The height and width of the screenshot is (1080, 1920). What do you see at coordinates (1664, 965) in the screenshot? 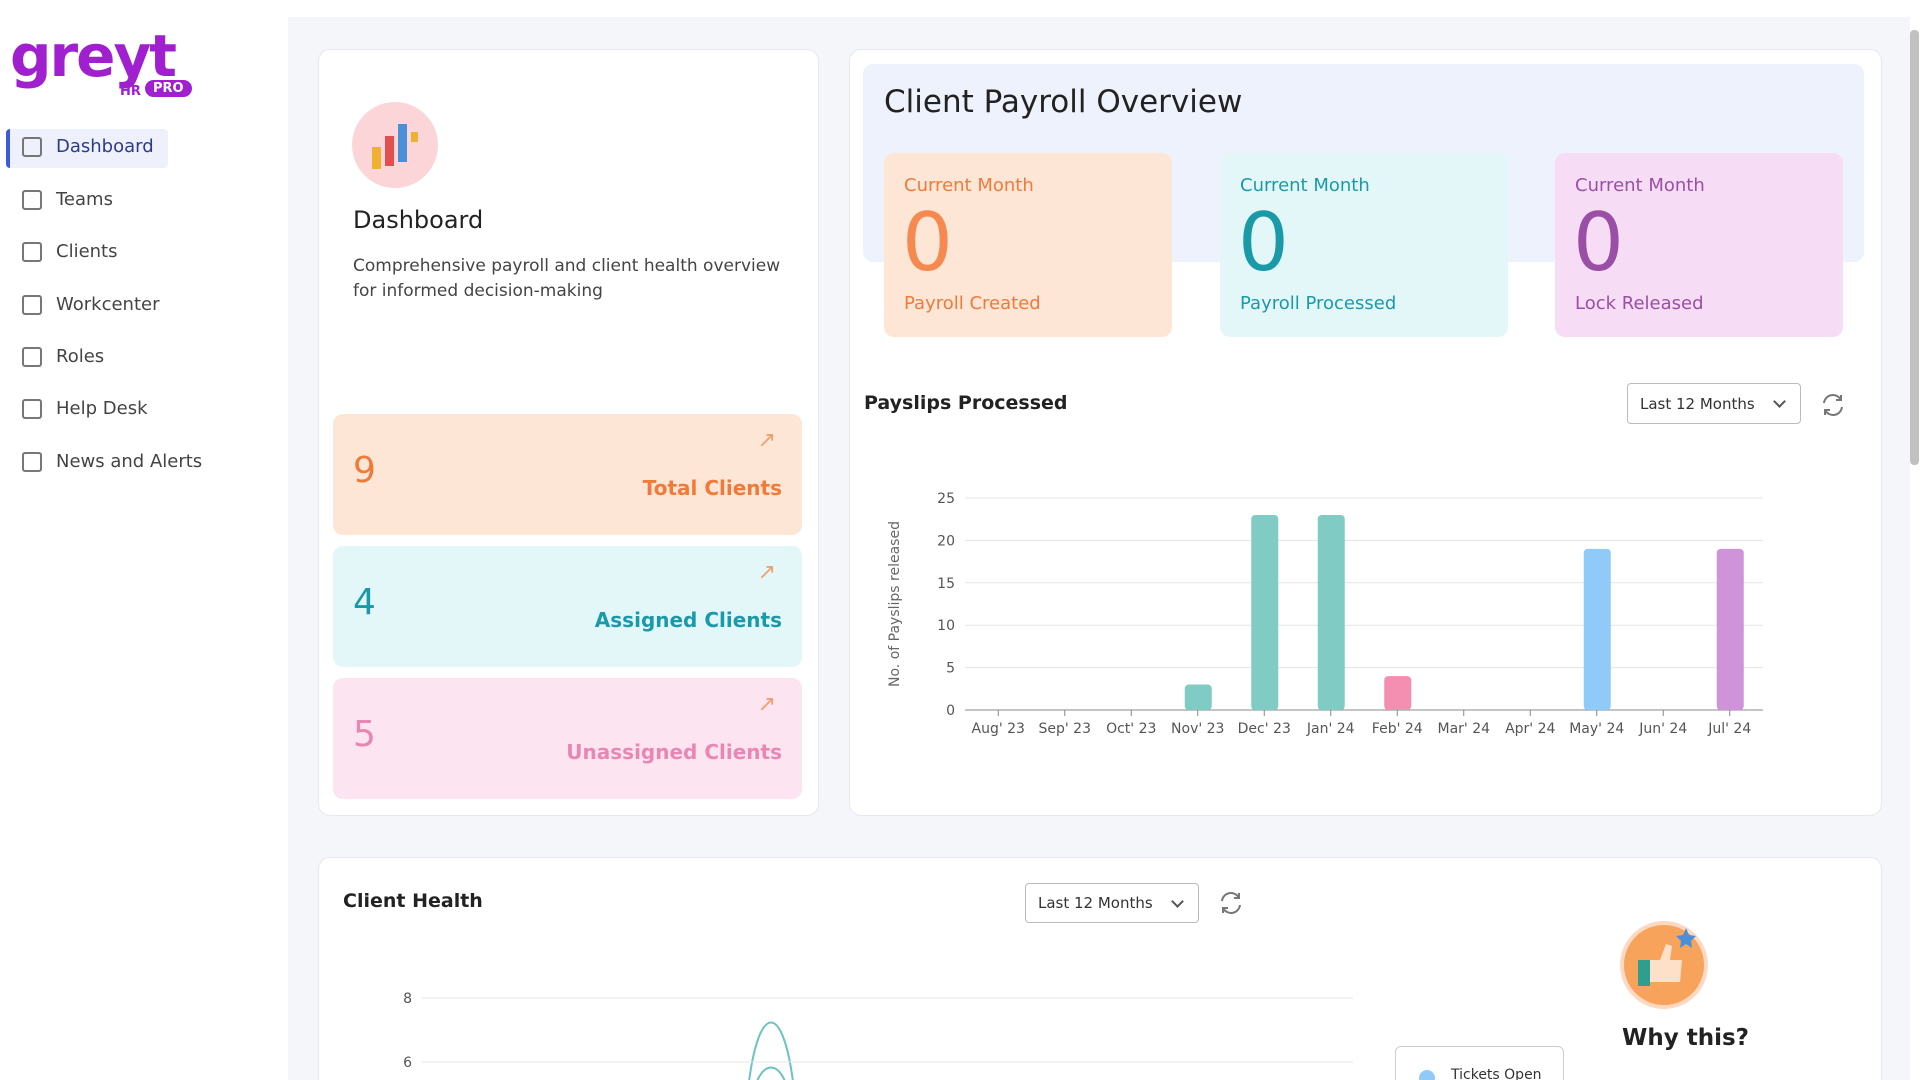
I see `why-icon` at bounding box center [1664, 965].